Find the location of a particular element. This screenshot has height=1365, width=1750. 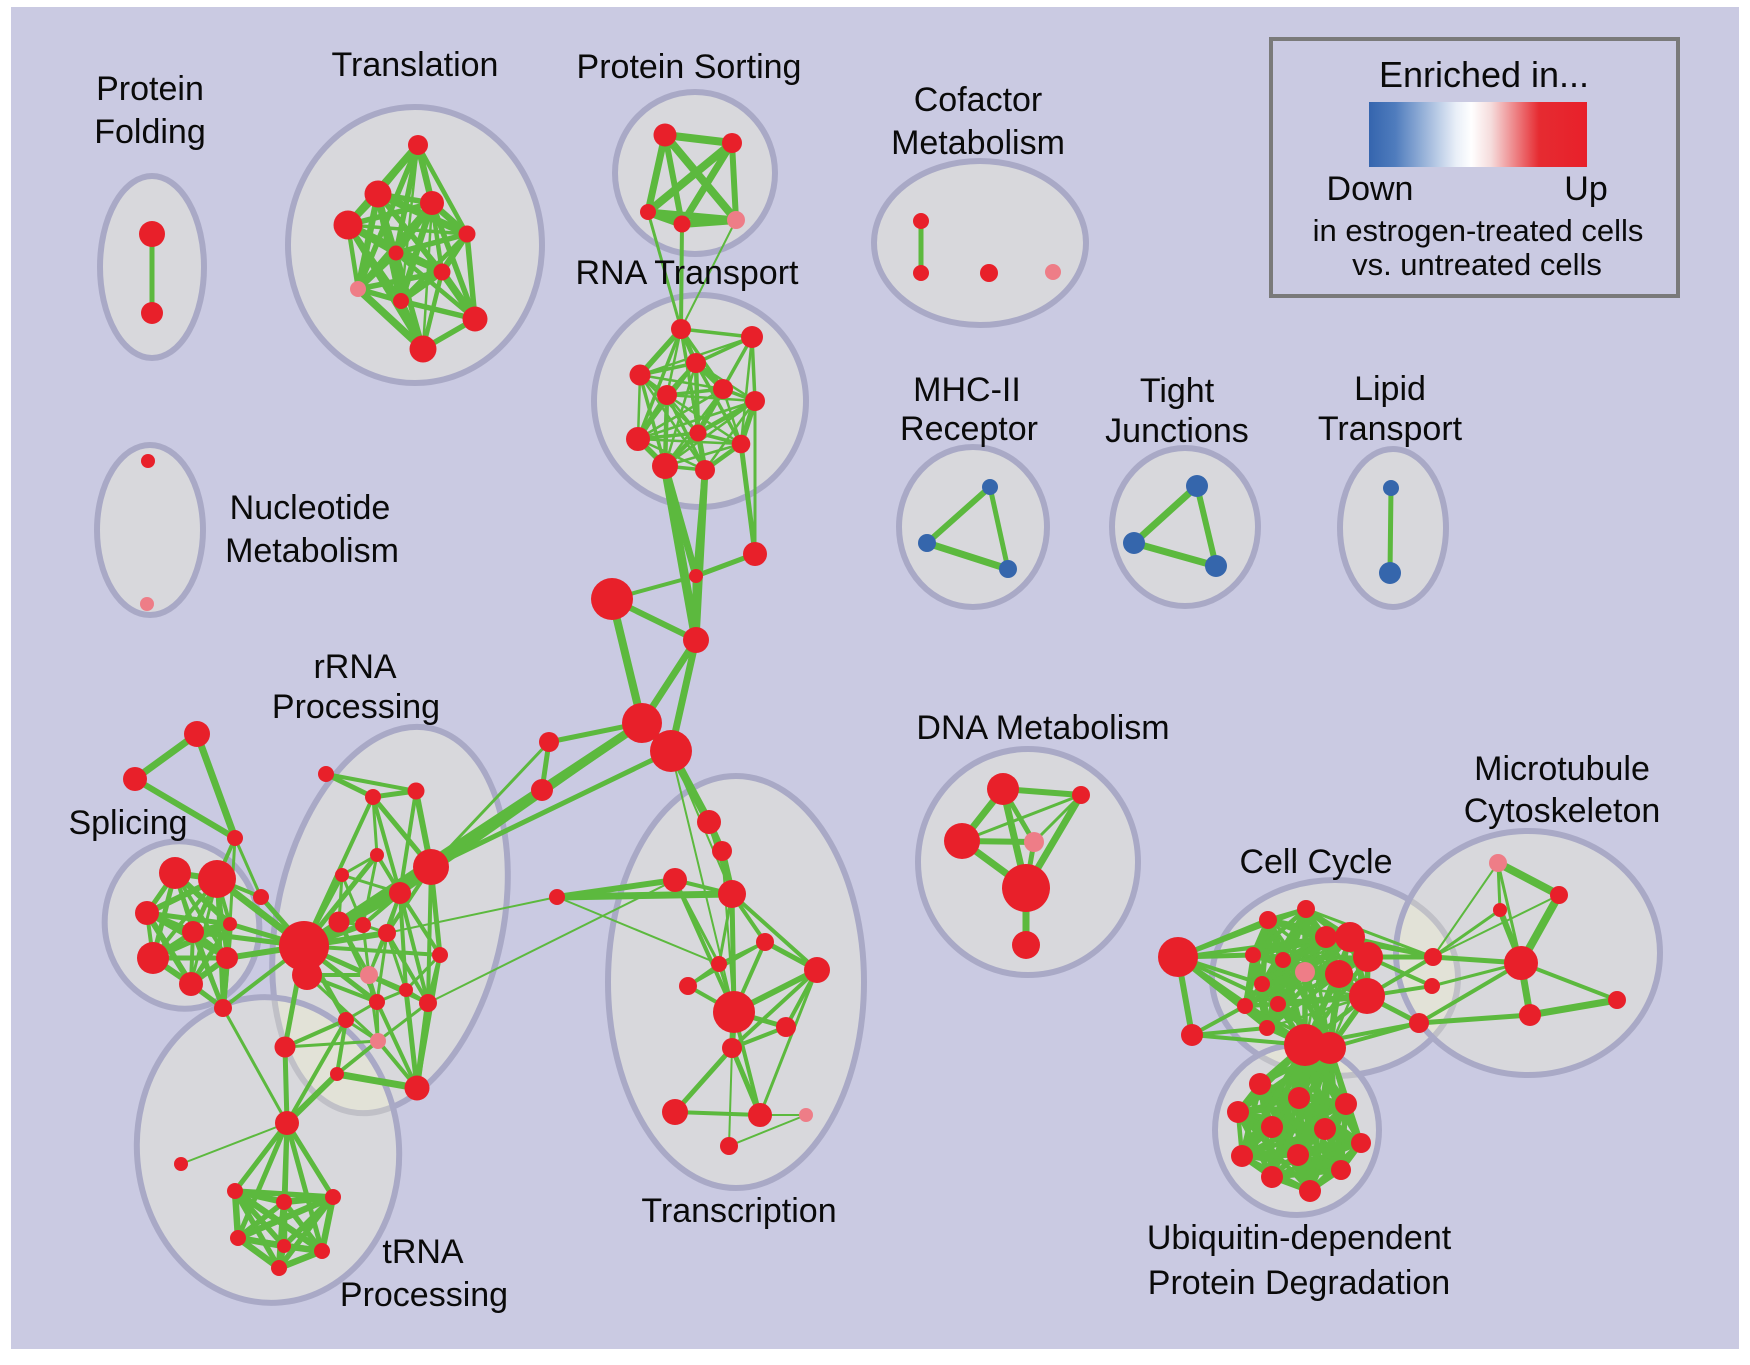

svg-text: Protein Degradation is located at coordinates (1299, 1283).